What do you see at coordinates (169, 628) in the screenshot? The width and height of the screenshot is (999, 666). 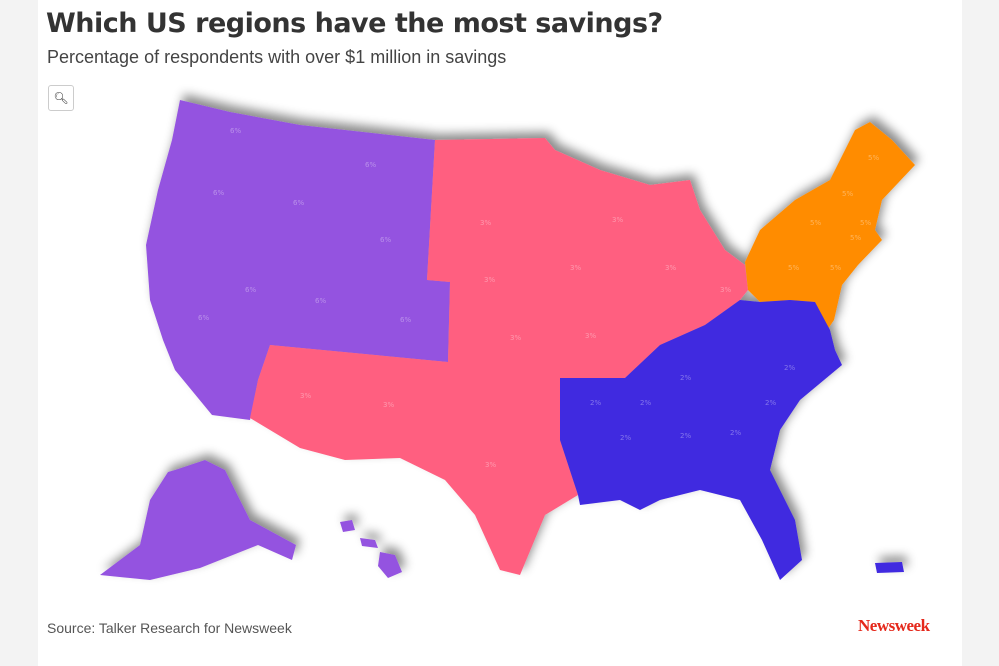 I see `source-note: Source: Talker Research for Newsweek` at bounding box center [169, 628].